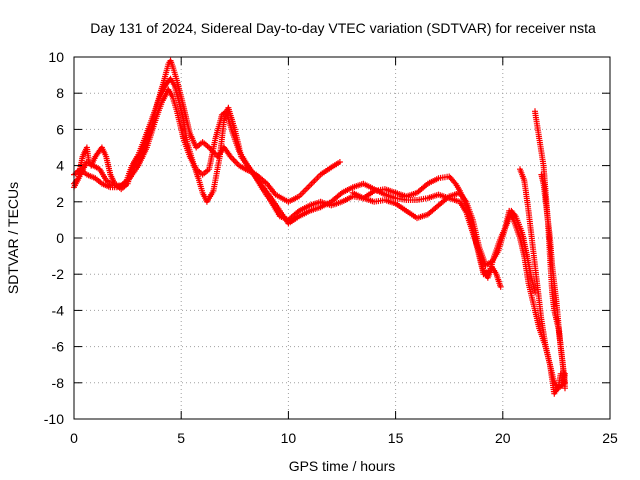 The image size is (640, 480). I want to click on y-tick-label: -4, so click(58, 310).